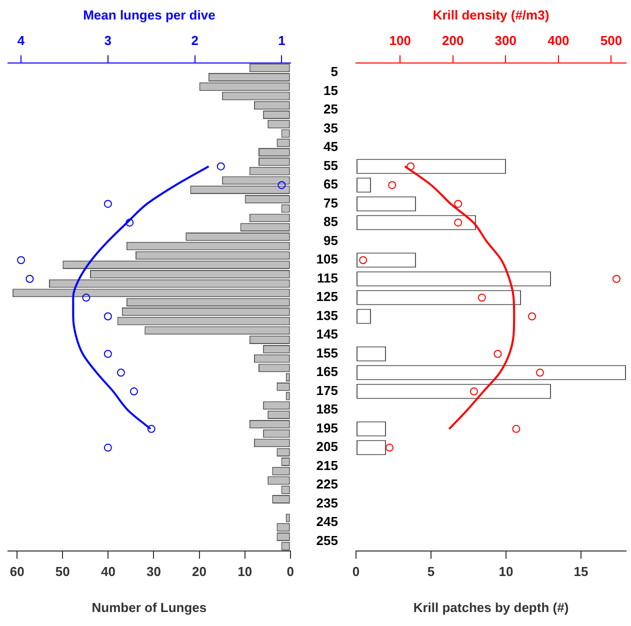 The image size is (631, 626). What do you see at coordinates (149, 14) in the screenshot?
I see `x2-axis-title: Mean lunges per dive` at bounding box center [149, 14].